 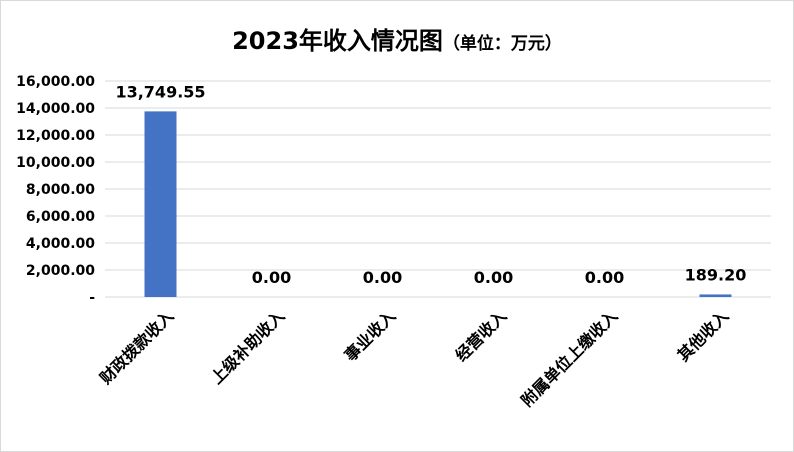 I want to click on x-category-label: 附属单位上缴收入, so click(x=569, y=358).